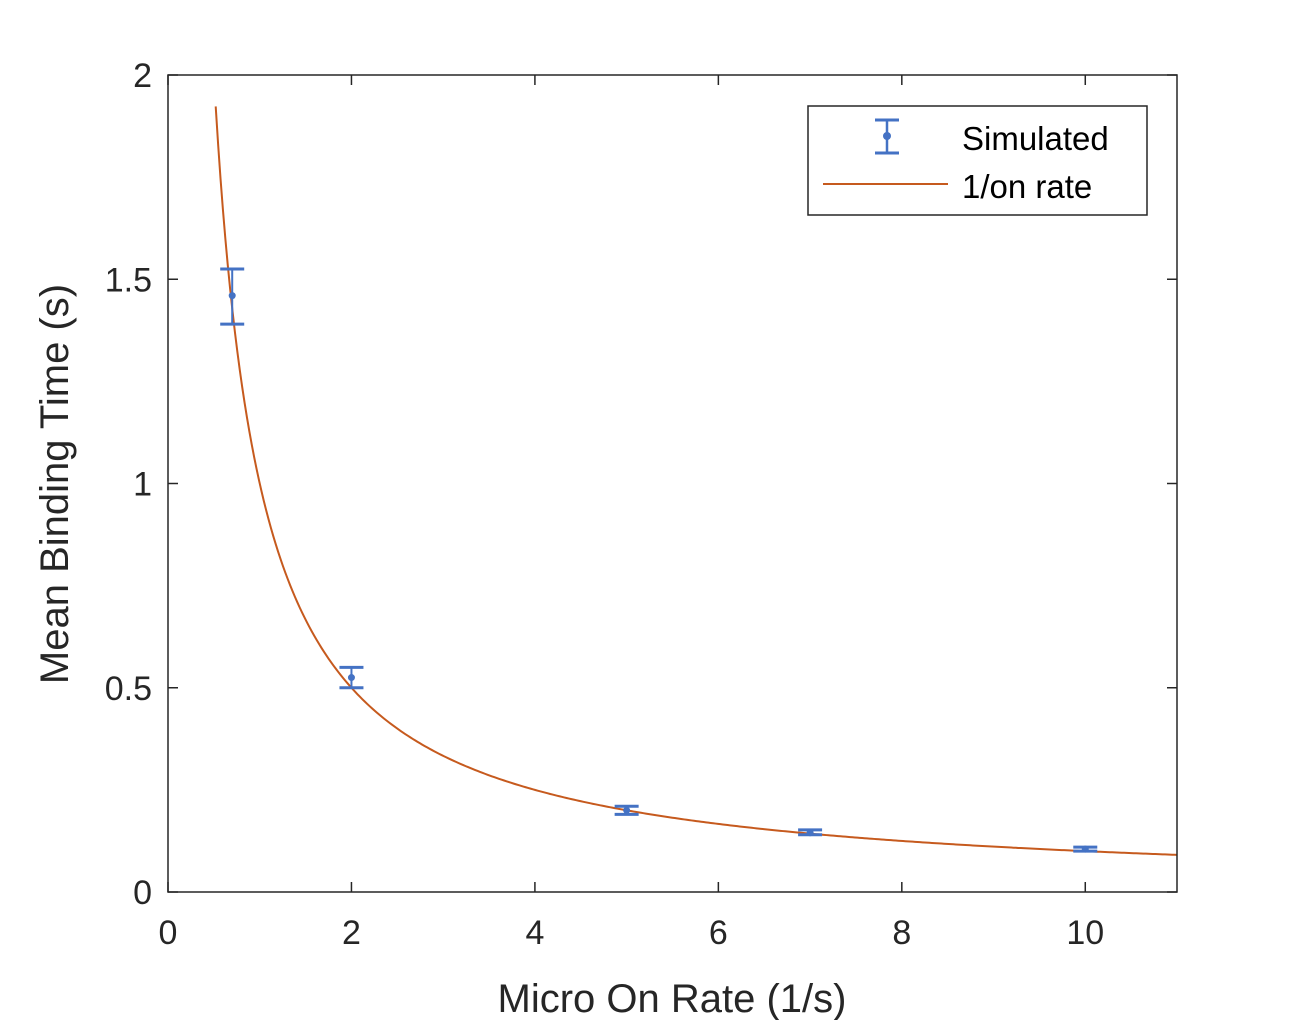 Image resolution: width=1300 pixels, height=1020 pixels. I want to click on x-tick-label: 2, so click(351, 933).